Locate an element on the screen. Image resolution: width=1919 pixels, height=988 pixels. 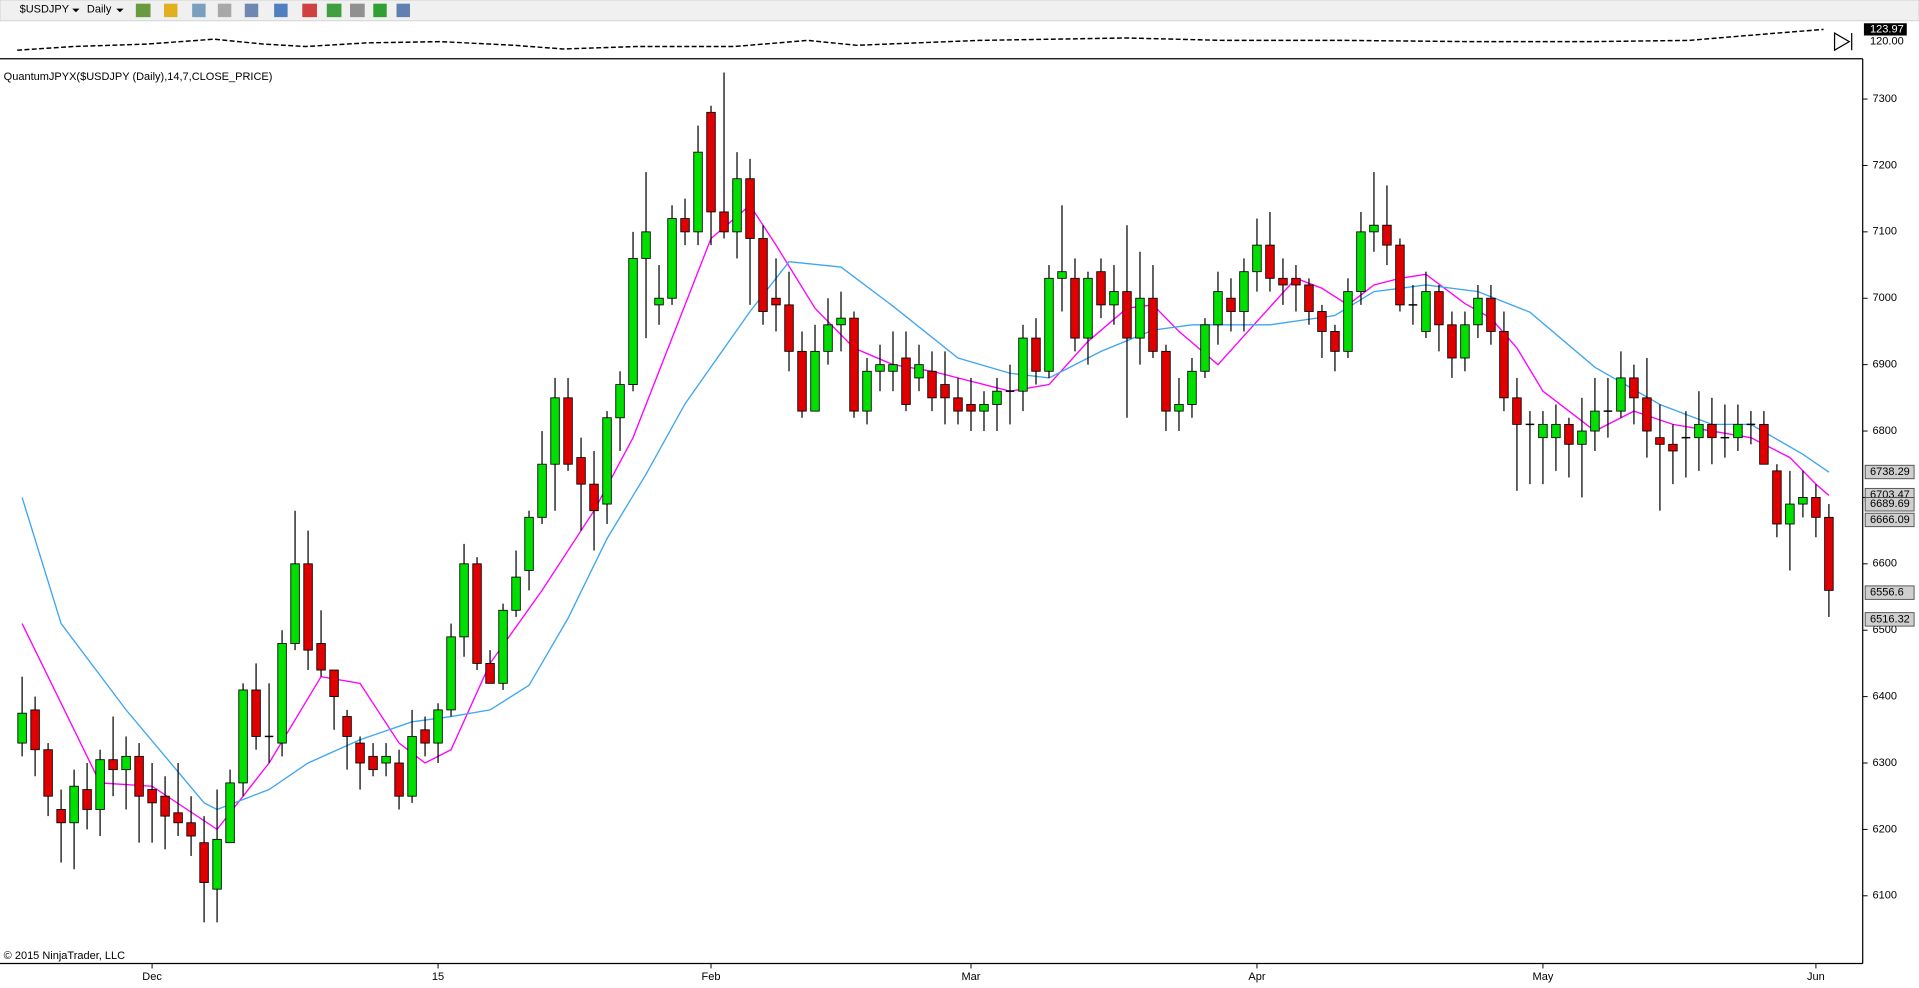
overview-tick-label: 120.00 is located at coordinates (1887, 42).